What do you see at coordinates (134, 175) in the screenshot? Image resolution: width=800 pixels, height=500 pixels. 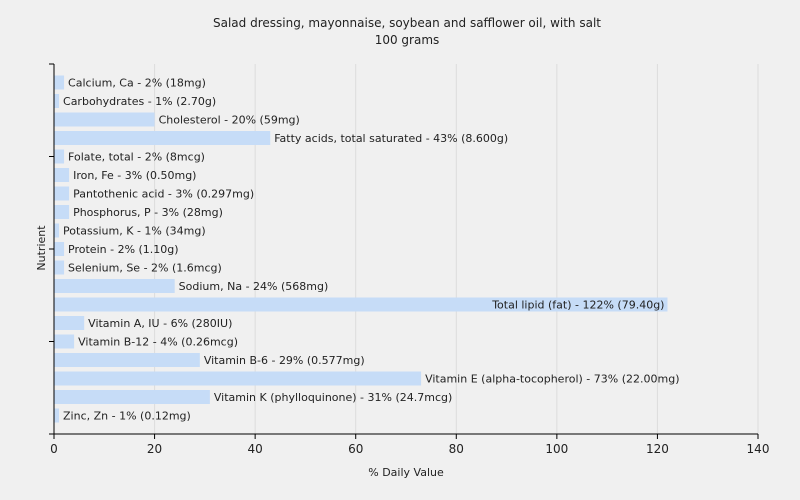 I see `bar-label: Iron, Fe - 3% (0.50mg)` at bounding box center [134, 175].